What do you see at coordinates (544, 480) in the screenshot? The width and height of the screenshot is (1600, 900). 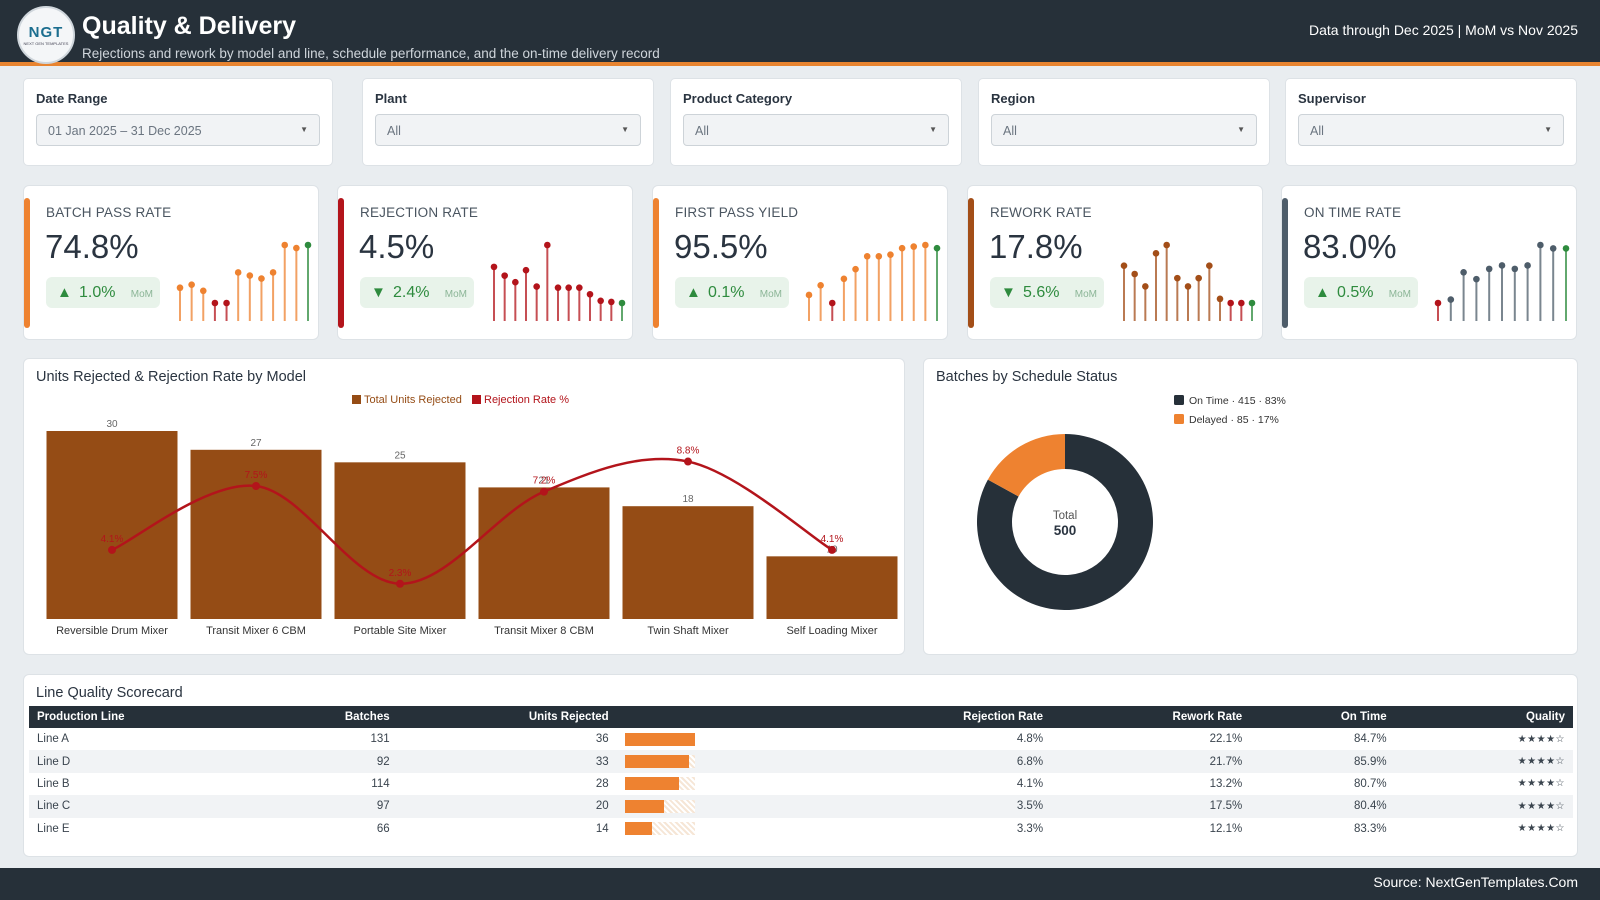 I see `bar-value-label: 21` at bounding box center [544, 480].